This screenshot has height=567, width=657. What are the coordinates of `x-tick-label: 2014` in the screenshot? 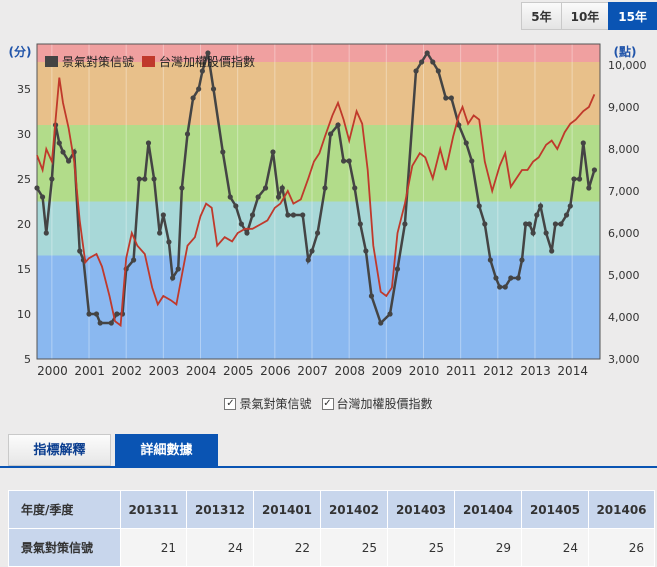 It's located at (572, 371).